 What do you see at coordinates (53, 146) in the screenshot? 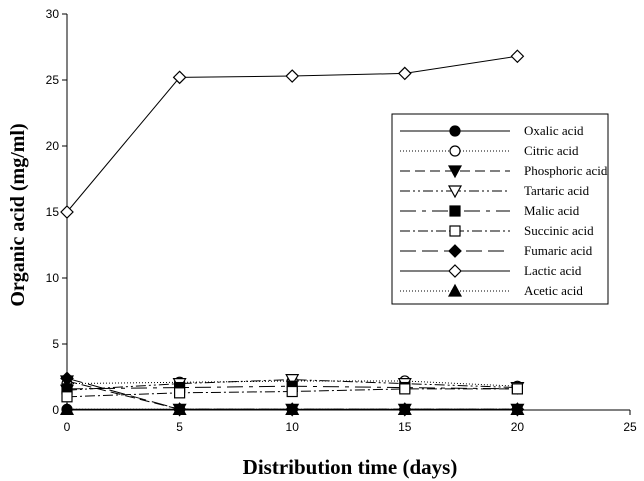
I see `y-tick-label: 20` at bounding box center [53, 146].